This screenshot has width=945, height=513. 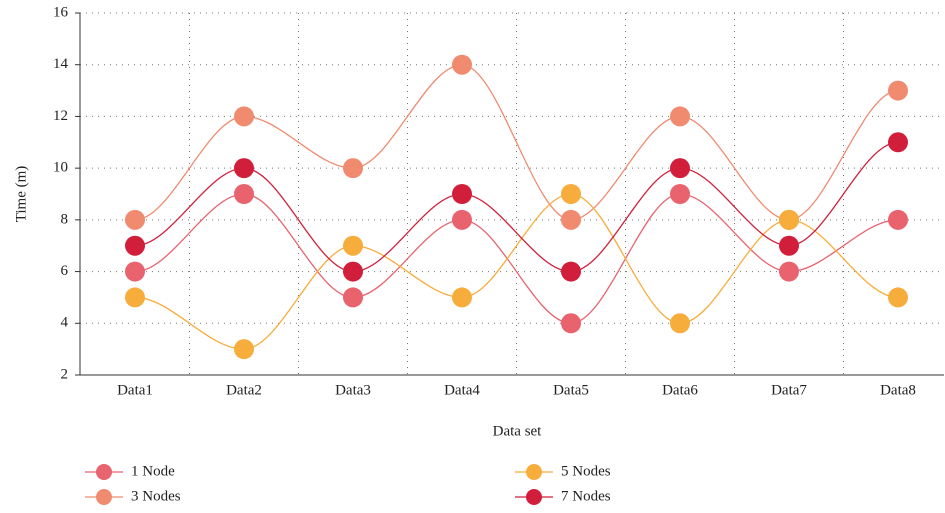 What do you see at coordinates (135, 390) in the screenshot?
I see `x-tick-label: Data1` at bounding box center [135, 390].